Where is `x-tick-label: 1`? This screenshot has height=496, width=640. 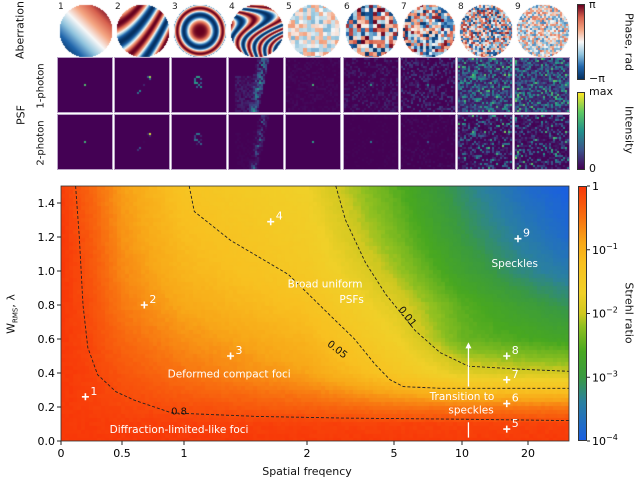 x-tick-label: 1 is located at coordinates (184, 453).